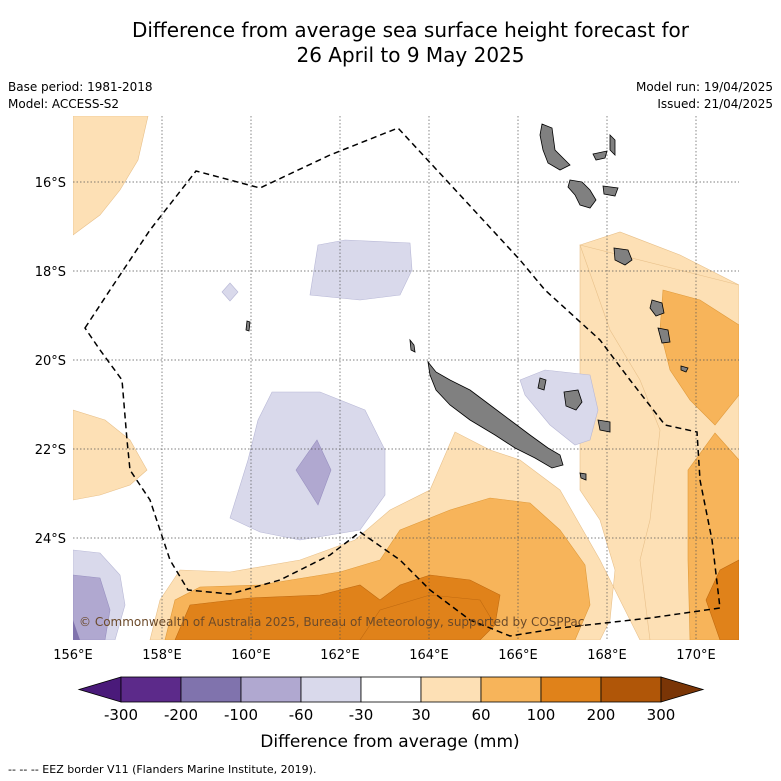 This screenshot has height=781, width=781. Describe the element at coordinates (50, 272) in the screenshot. I see `lat-tick-label: 18°S` at that location.